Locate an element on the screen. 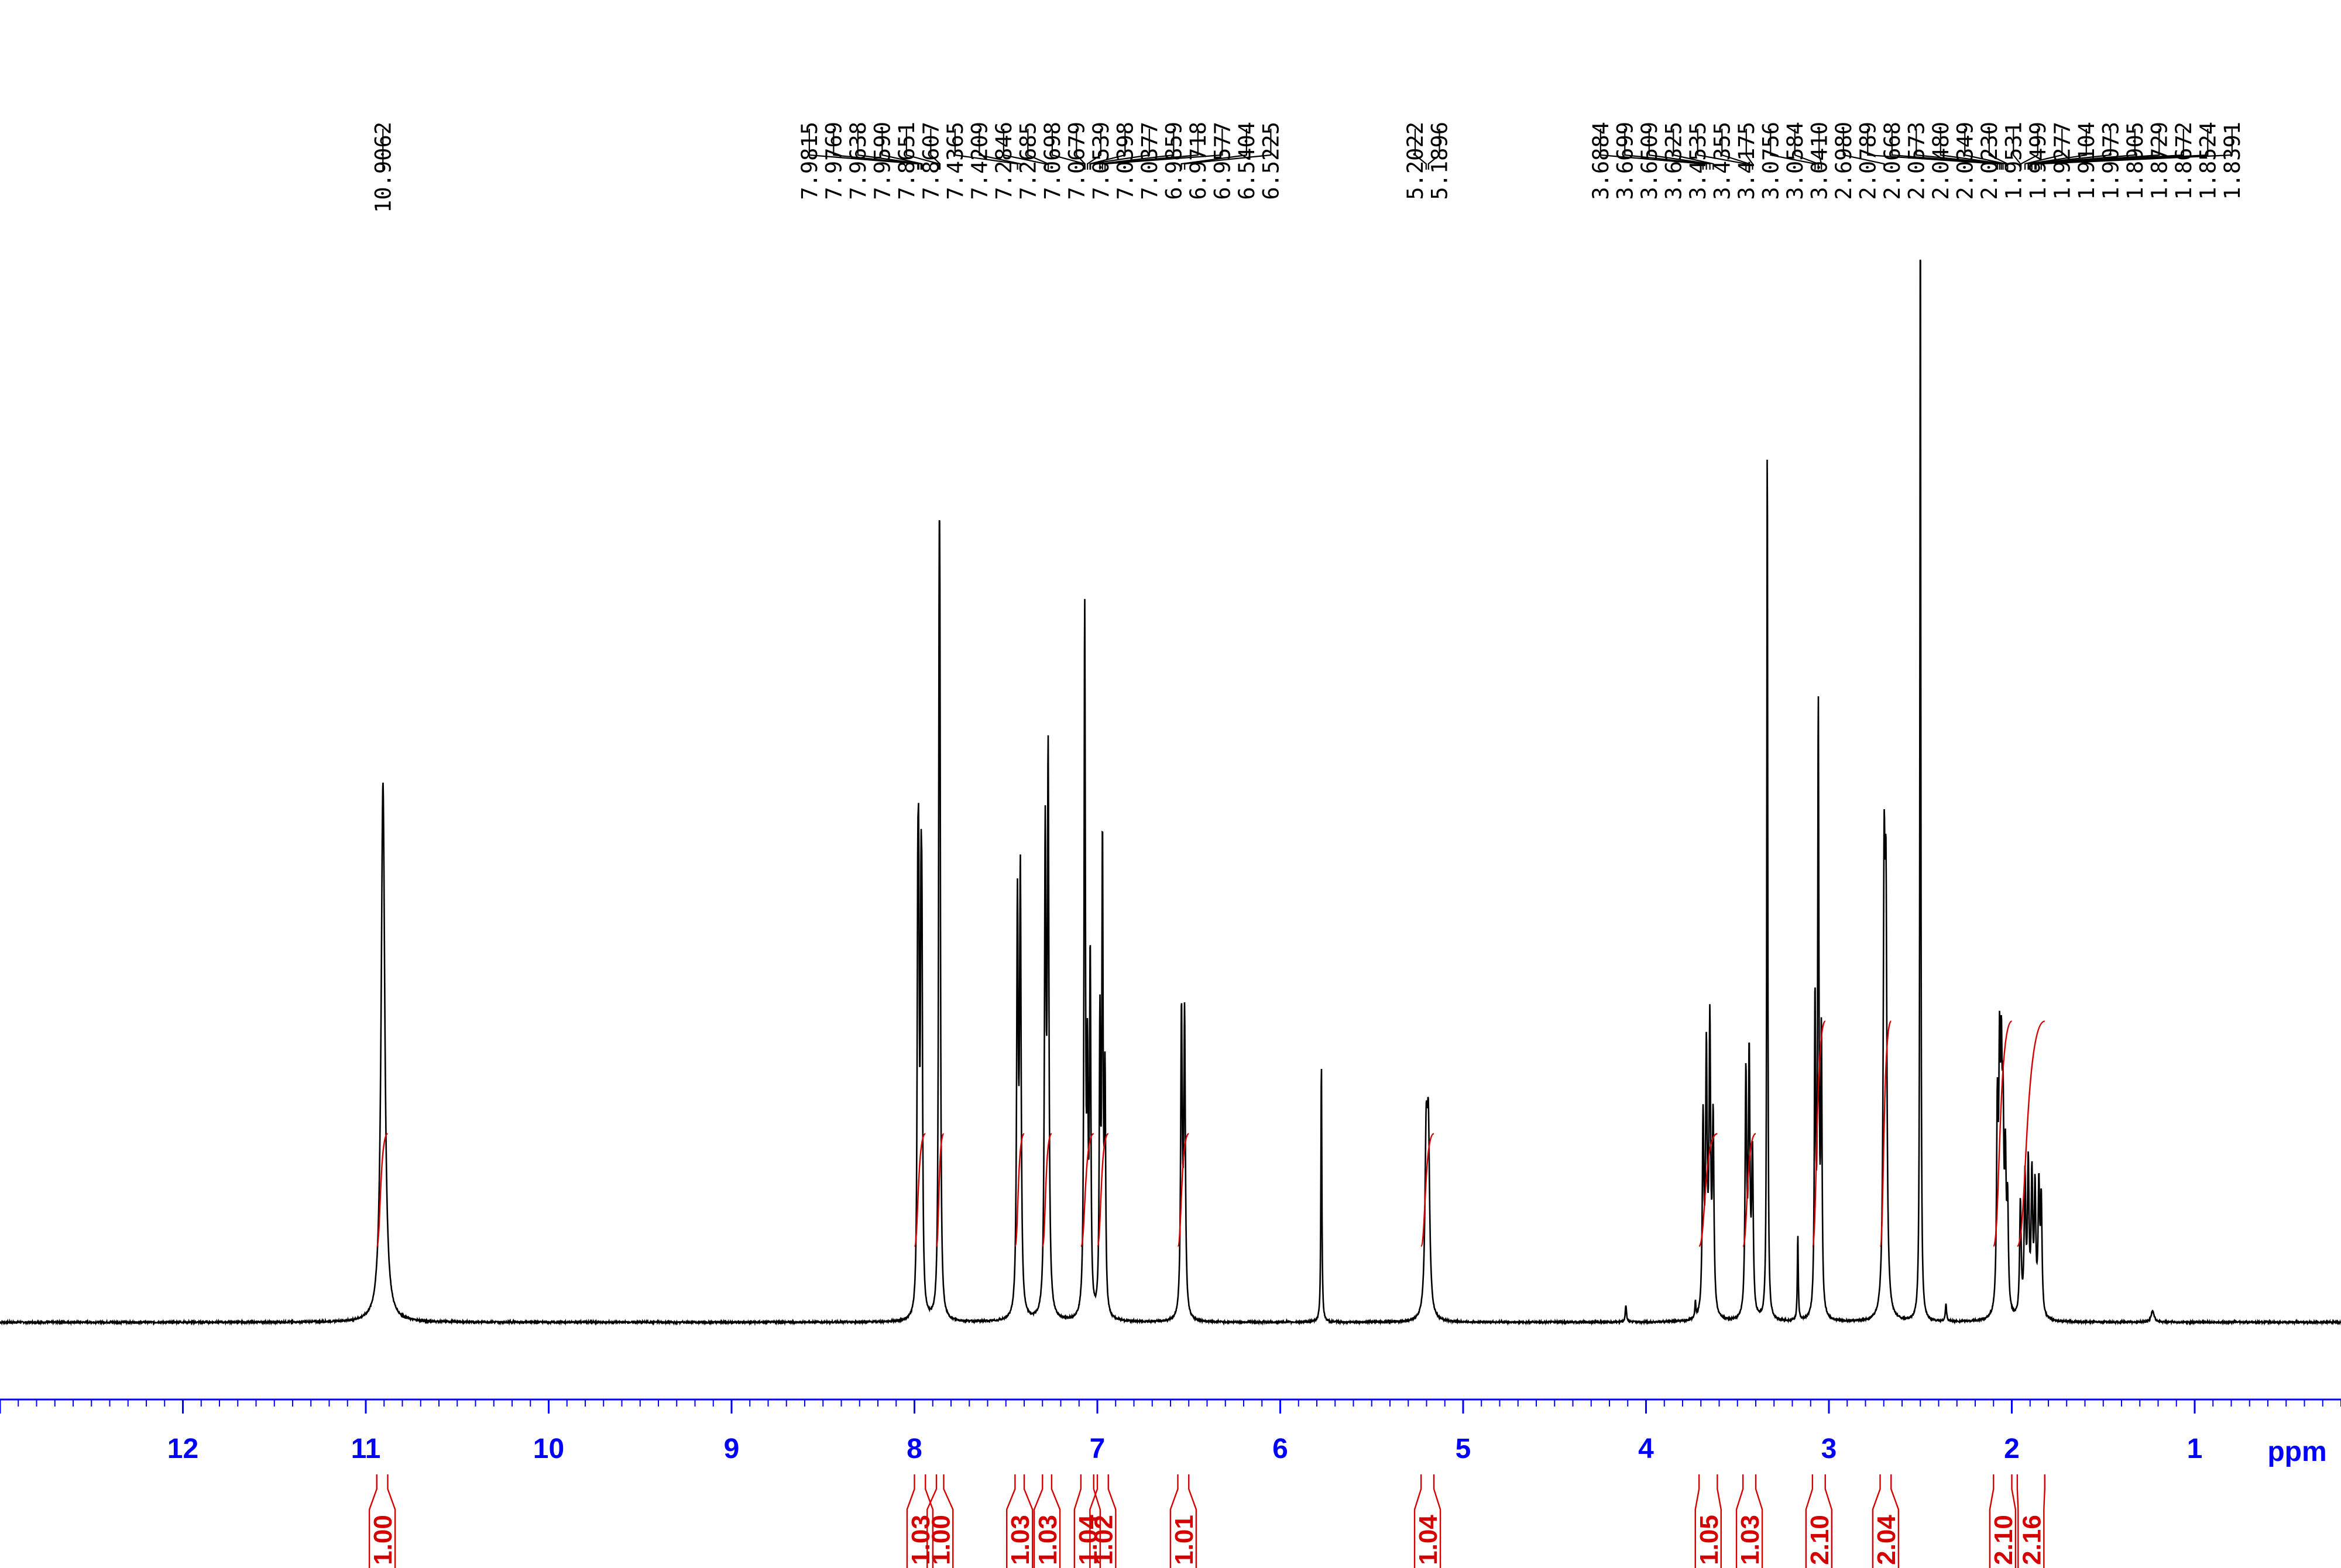  peak-label: 1.8729 is located at coordinates (2160, 161).